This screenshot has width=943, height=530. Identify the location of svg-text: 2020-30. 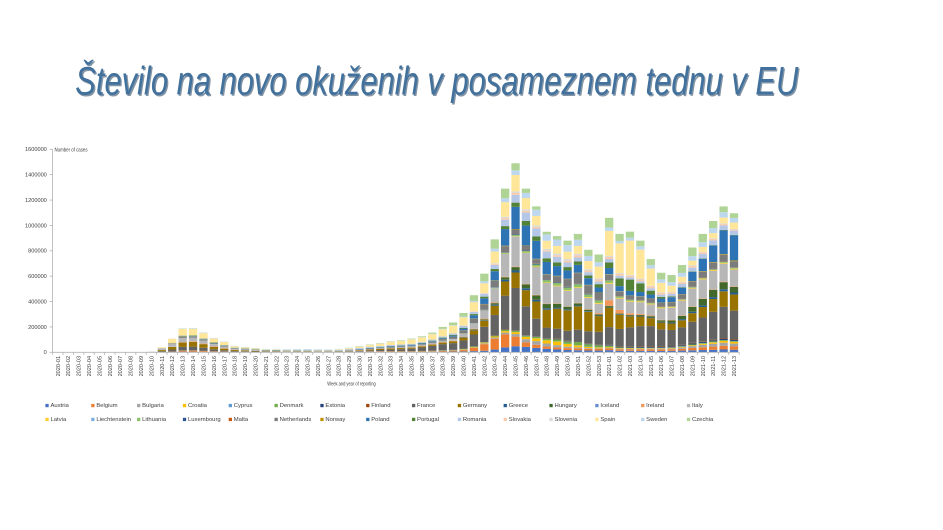
(360, 366).